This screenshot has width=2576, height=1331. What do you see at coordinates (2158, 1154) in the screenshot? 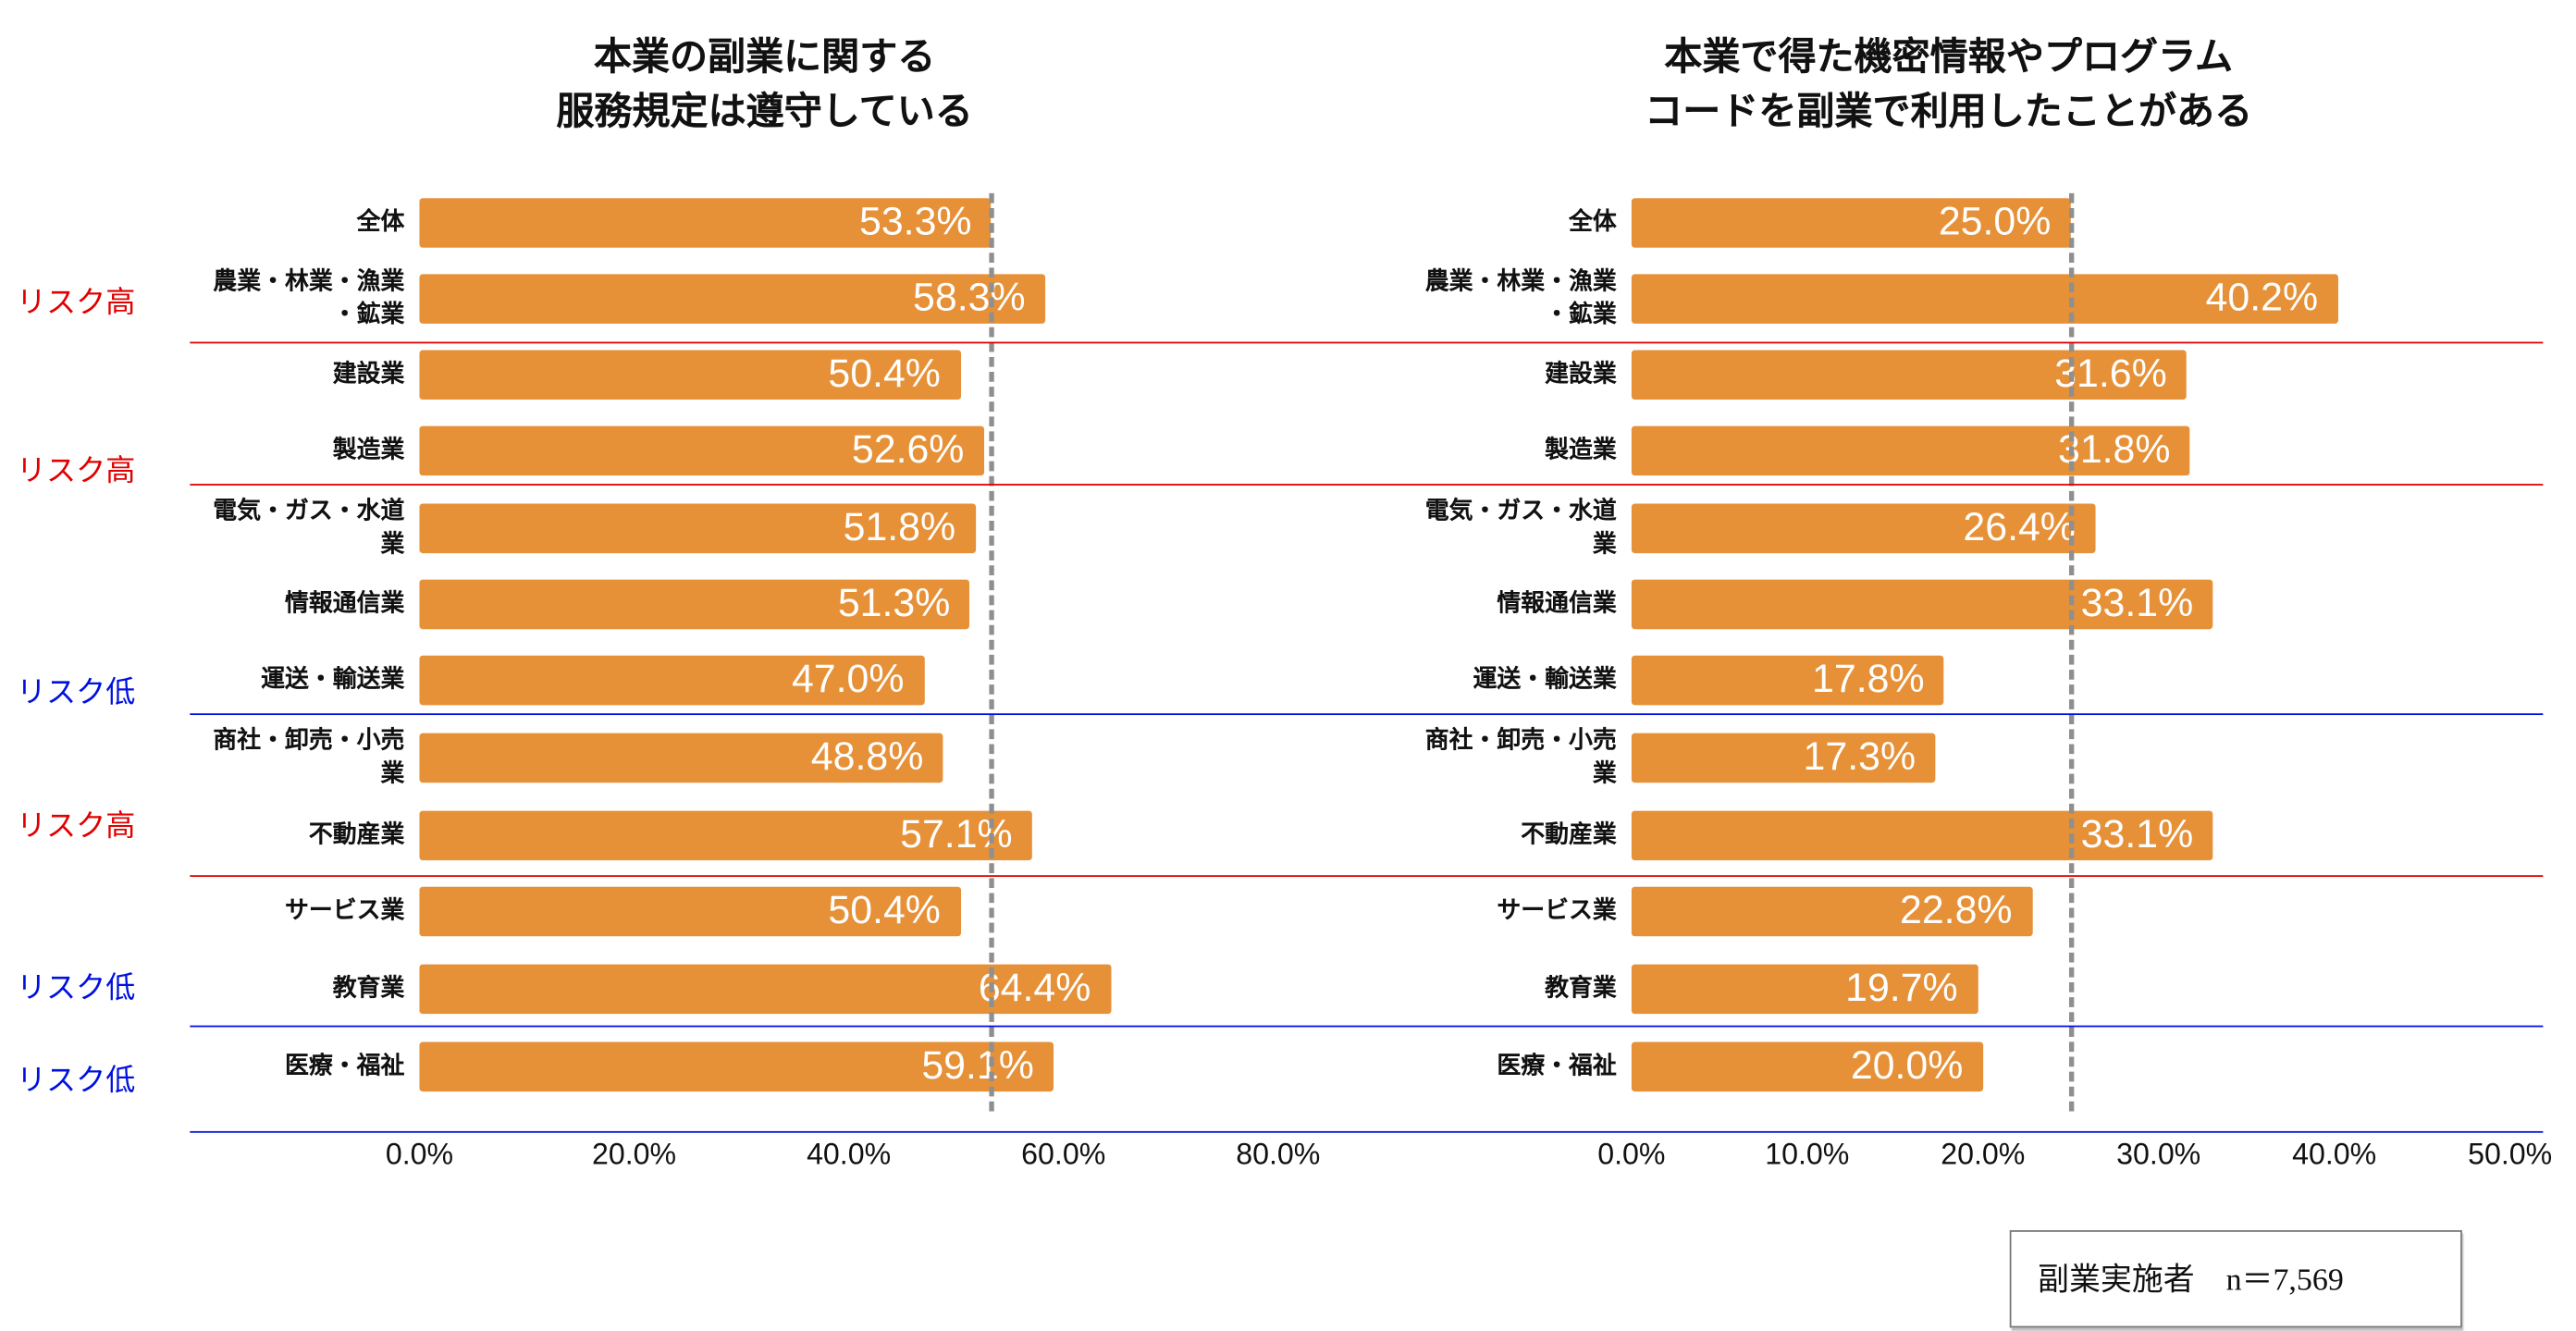
I see `x-tick-label: 30.0%` at bounding box center [2158, 1154].